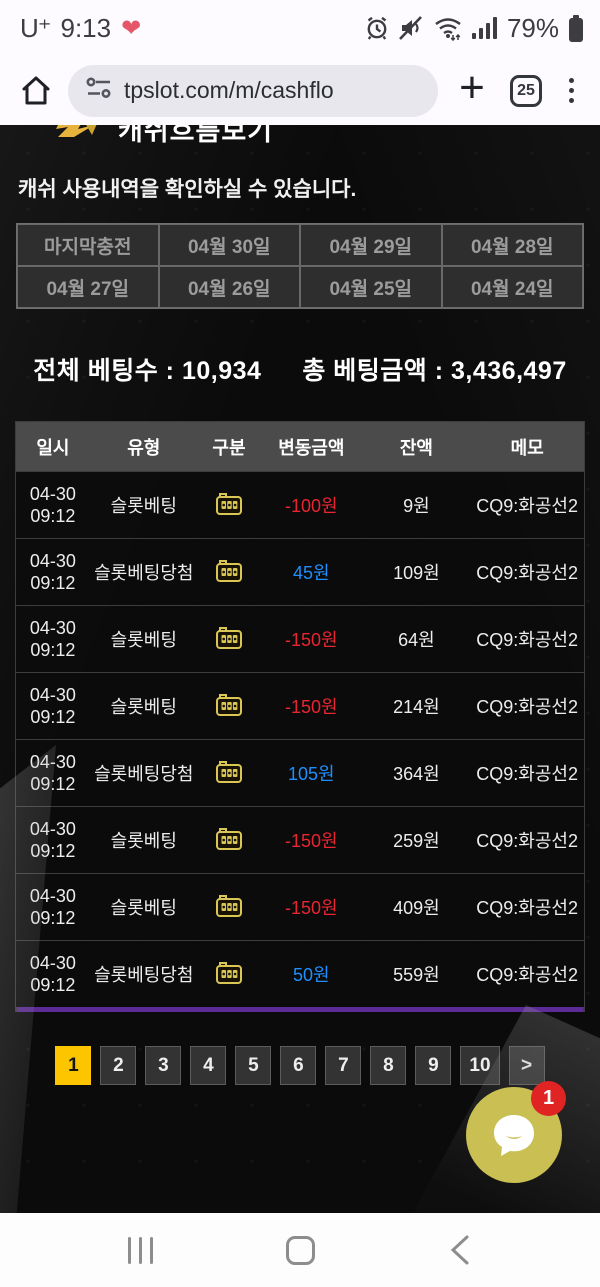  What do you see at coordinates (99, 90) in the screenshot?
I see `site-settings-icon` at bounding box center [99, 90].